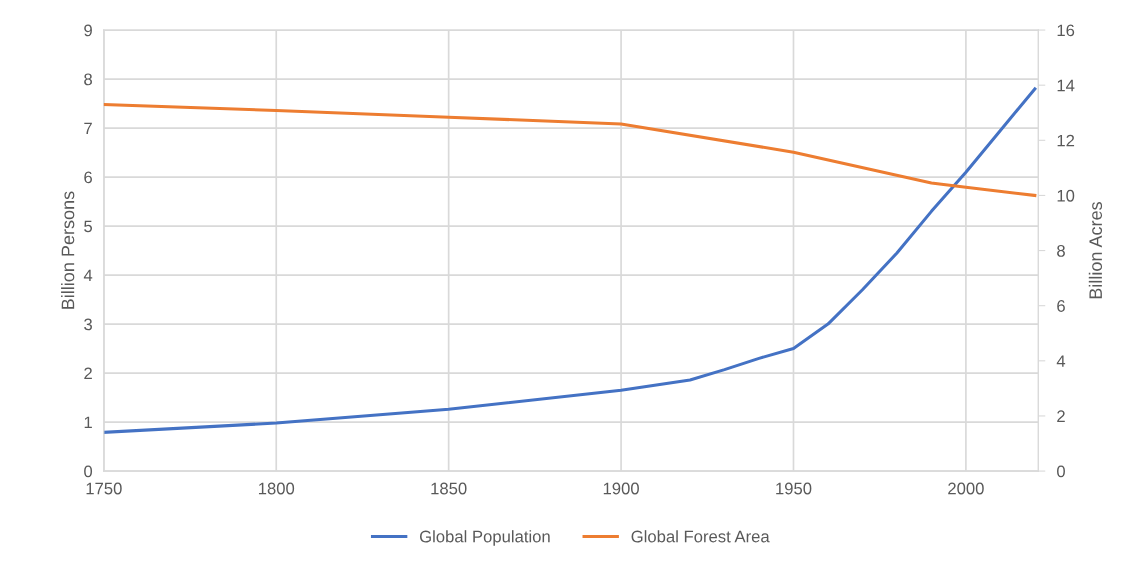  I want to click on y2-tick-label: 12, so click(1066, 140).